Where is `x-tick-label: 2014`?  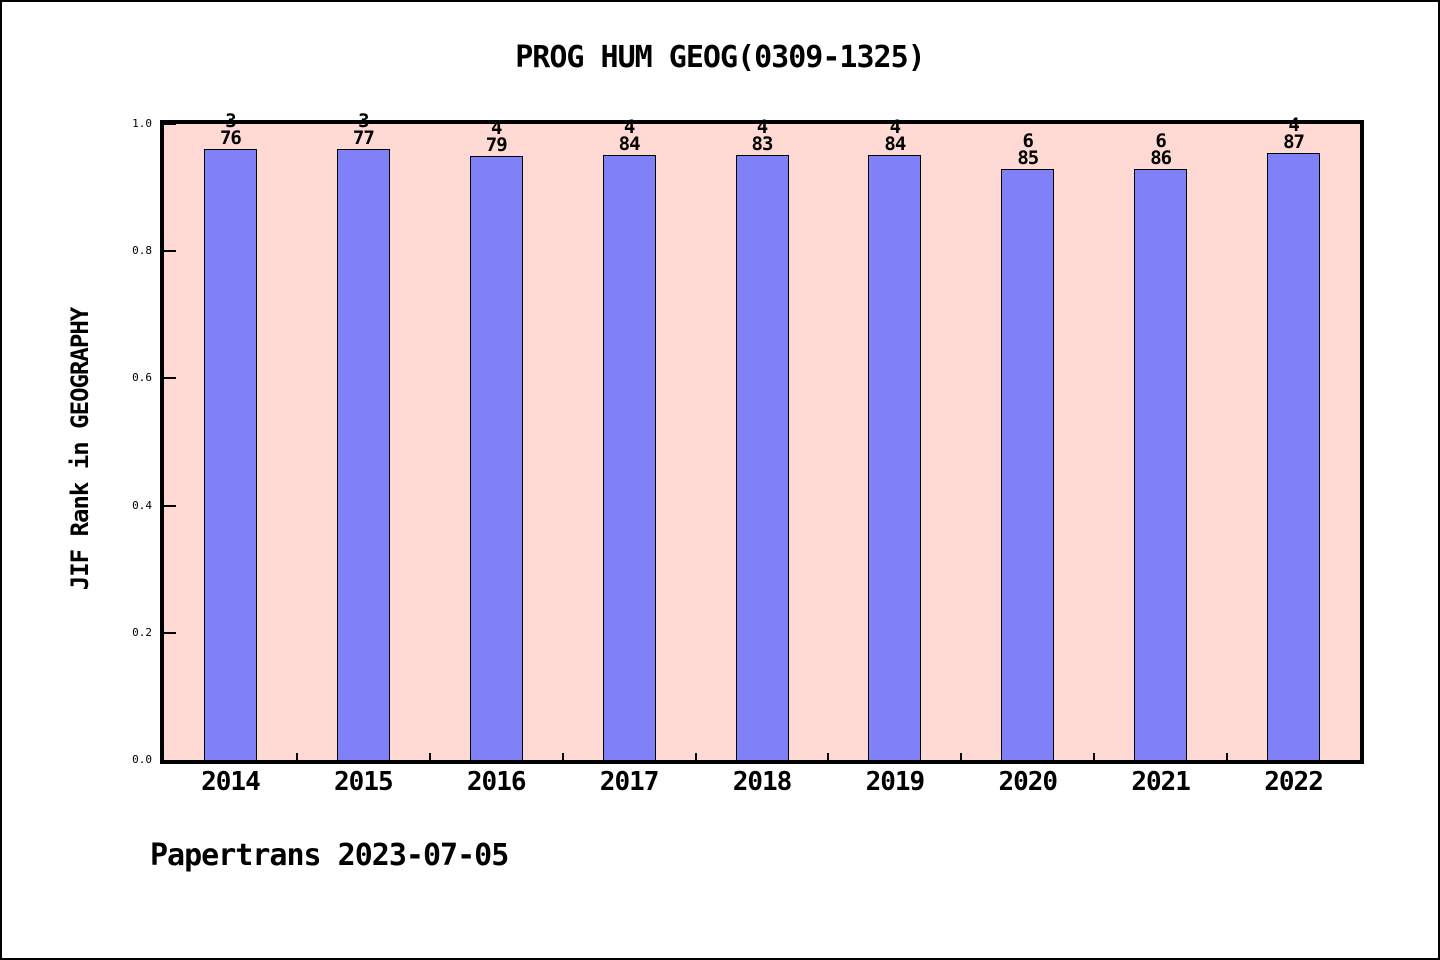
x-tick-label: 2014 is located at coordinates (231, 782).